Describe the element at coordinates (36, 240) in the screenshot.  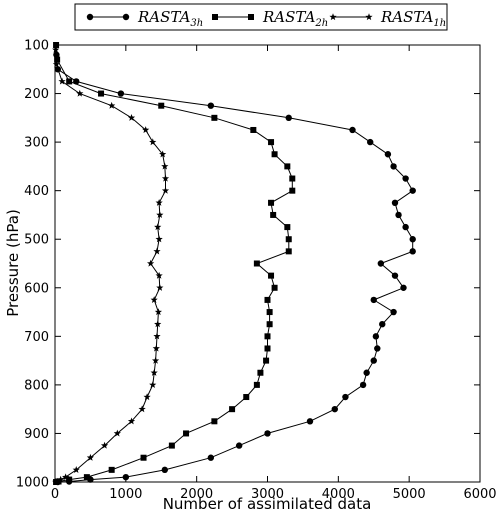
I see `y-tick-label: 500` at that location.